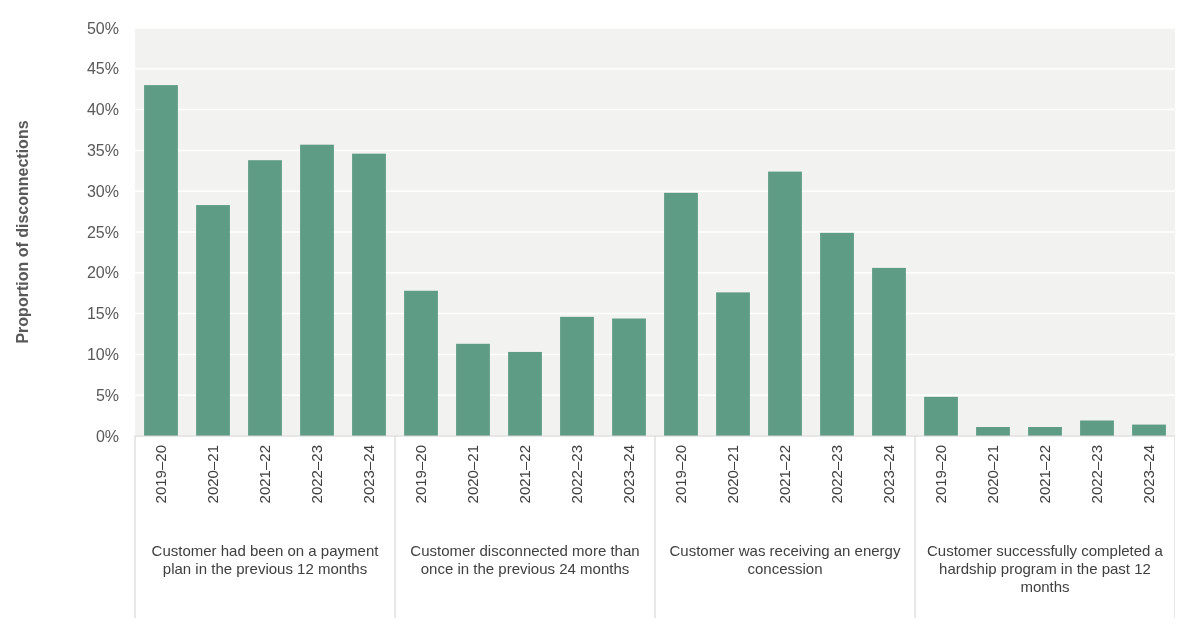  What do you see at coordinates (102, 110) in the screenshot?
I see `y-tick-label: 40%` at bounding box center [102, 110].